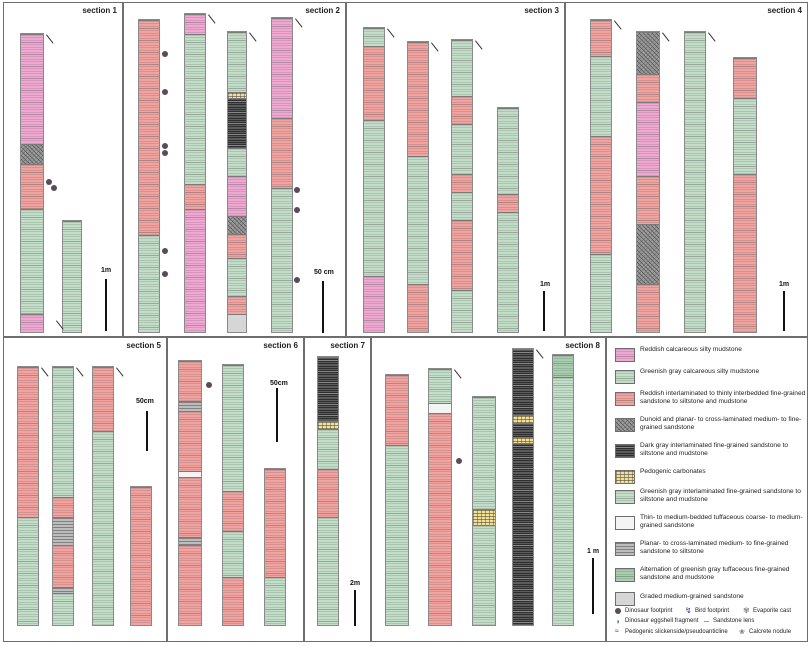 The image size is (811, 646). What do you see at coordinates (322, 10) in the screenshot?
I see `section-title: section 2` at bounding box center [322, 10].